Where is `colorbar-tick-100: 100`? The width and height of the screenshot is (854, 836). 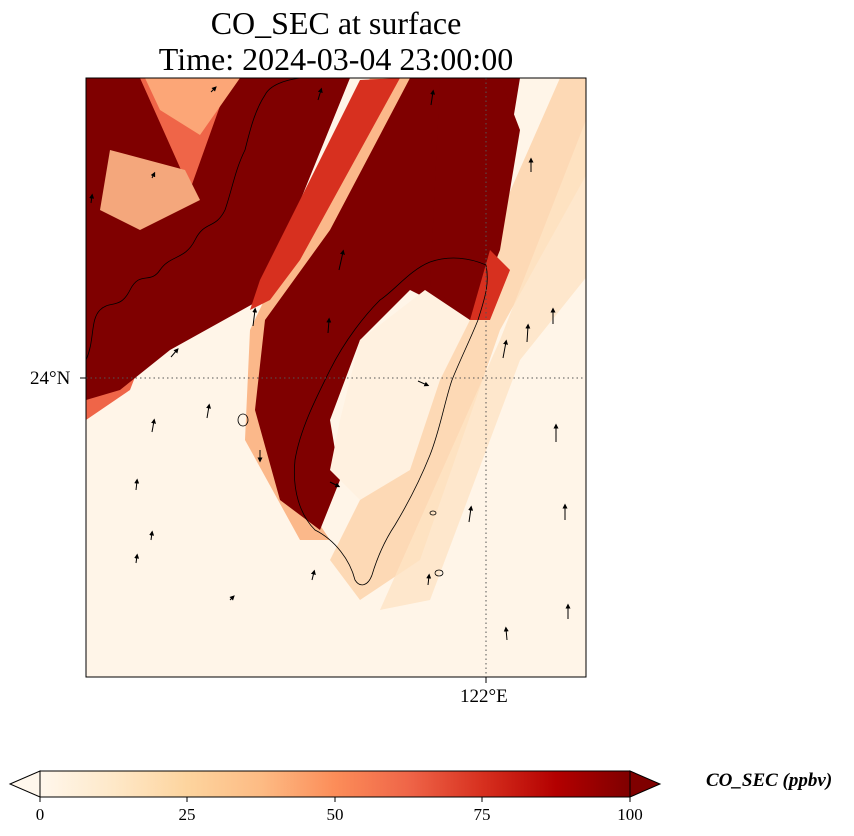 colorbar-tick-100: 100 is located at coordinates (630, 814).